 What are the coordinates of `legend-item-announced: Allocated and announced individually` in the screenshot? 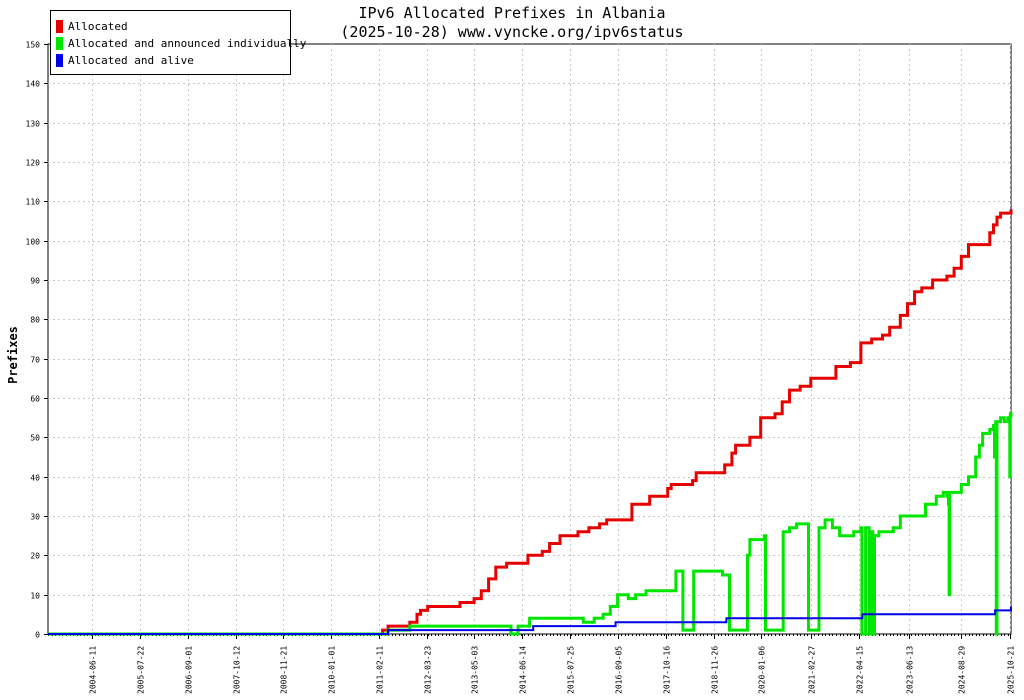 It's located at (181, 43).